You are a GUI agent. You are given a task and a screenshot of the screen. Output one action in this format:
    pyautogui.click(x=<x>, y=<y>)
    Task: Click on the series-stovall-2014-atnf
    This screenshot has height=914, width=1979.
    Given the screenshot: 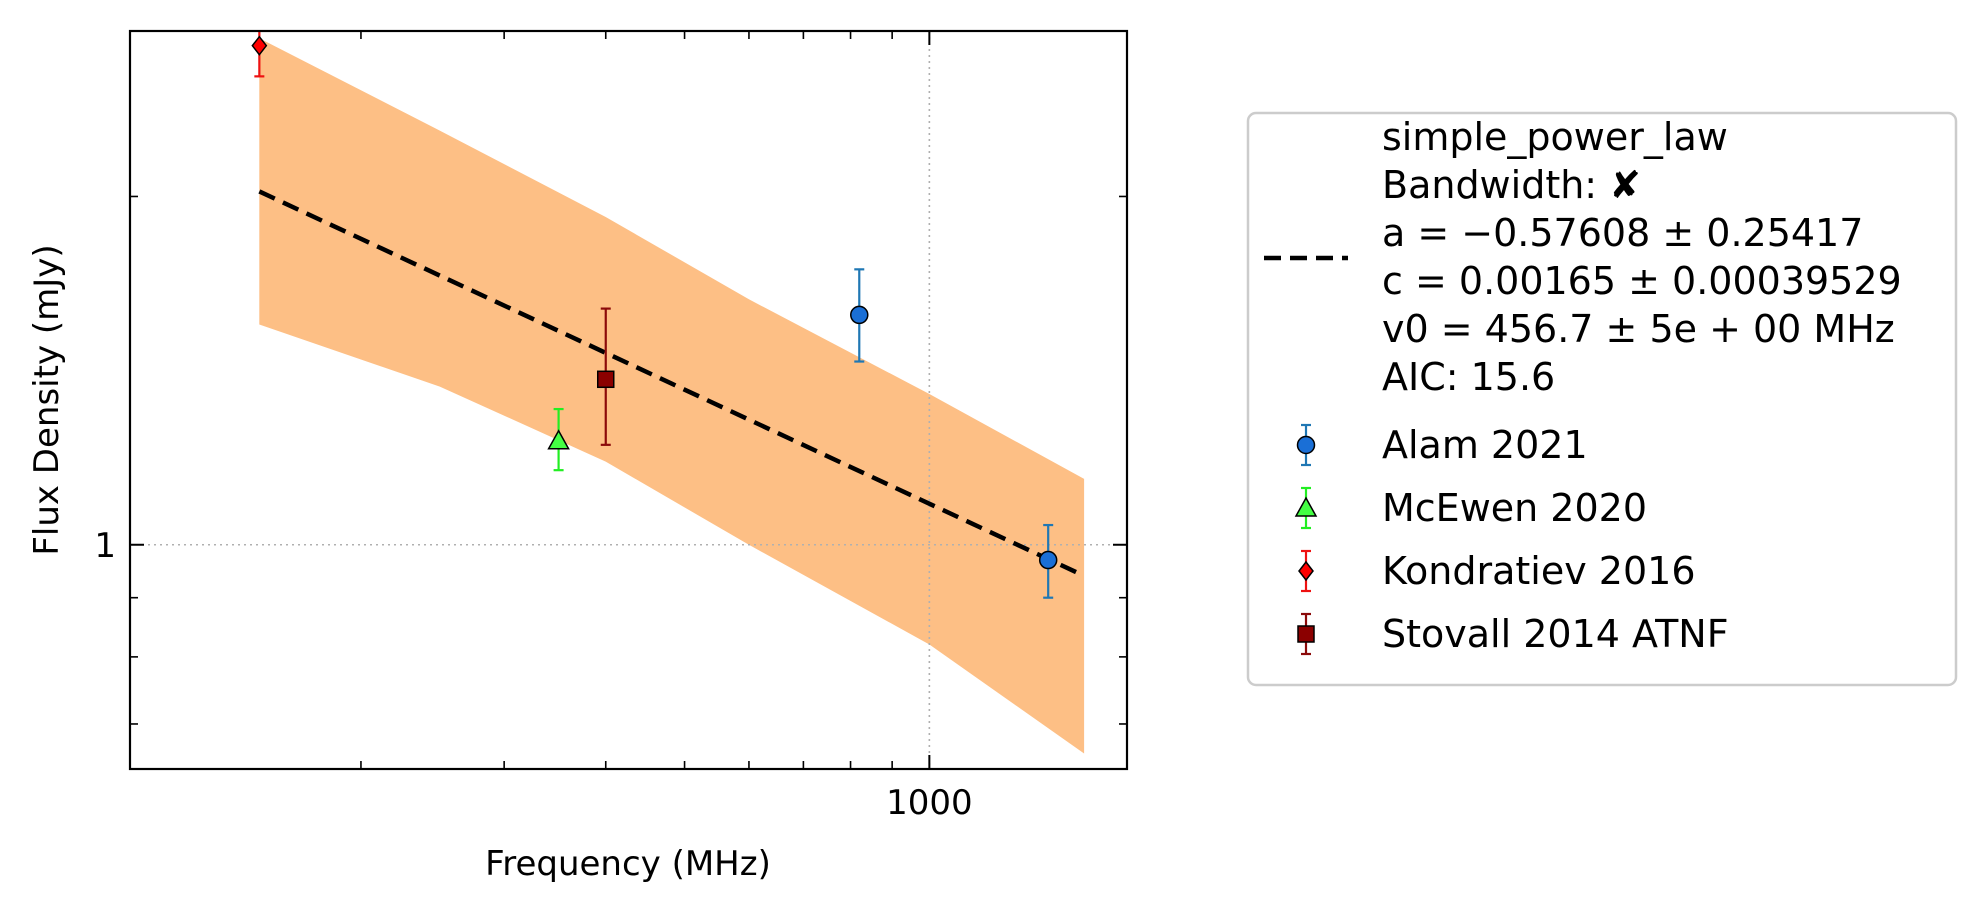 What is the action you would take?
    pyautogui.click(x=605, y=376)
    